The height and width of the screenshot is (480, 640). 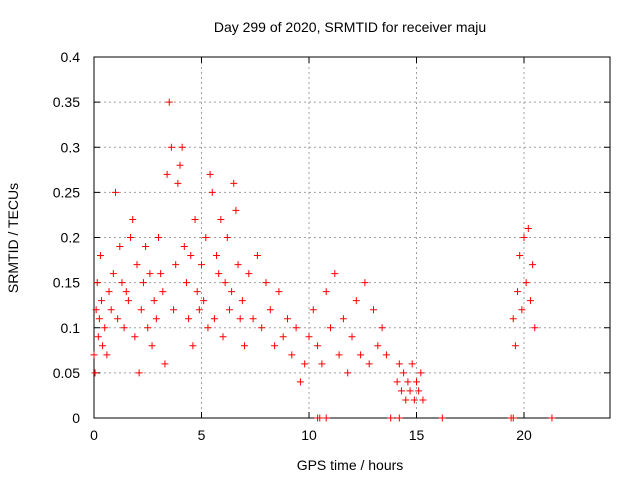 What do you see at coordinates (94, 435) in the screenshot?
I see `x-tick-label: 0` at bounding box center [94, 435].